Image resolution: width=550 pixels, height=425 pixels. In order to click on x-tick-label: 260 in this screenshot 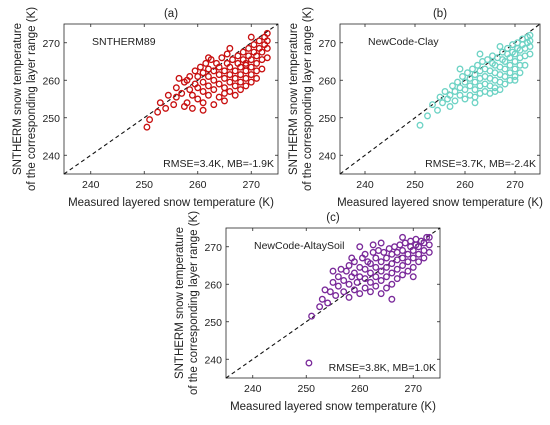, I will do `click(465, 185)`.